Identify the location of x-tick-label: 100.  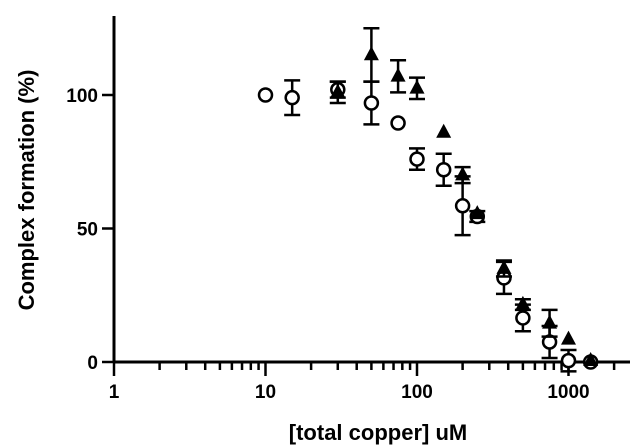
(417, 392).